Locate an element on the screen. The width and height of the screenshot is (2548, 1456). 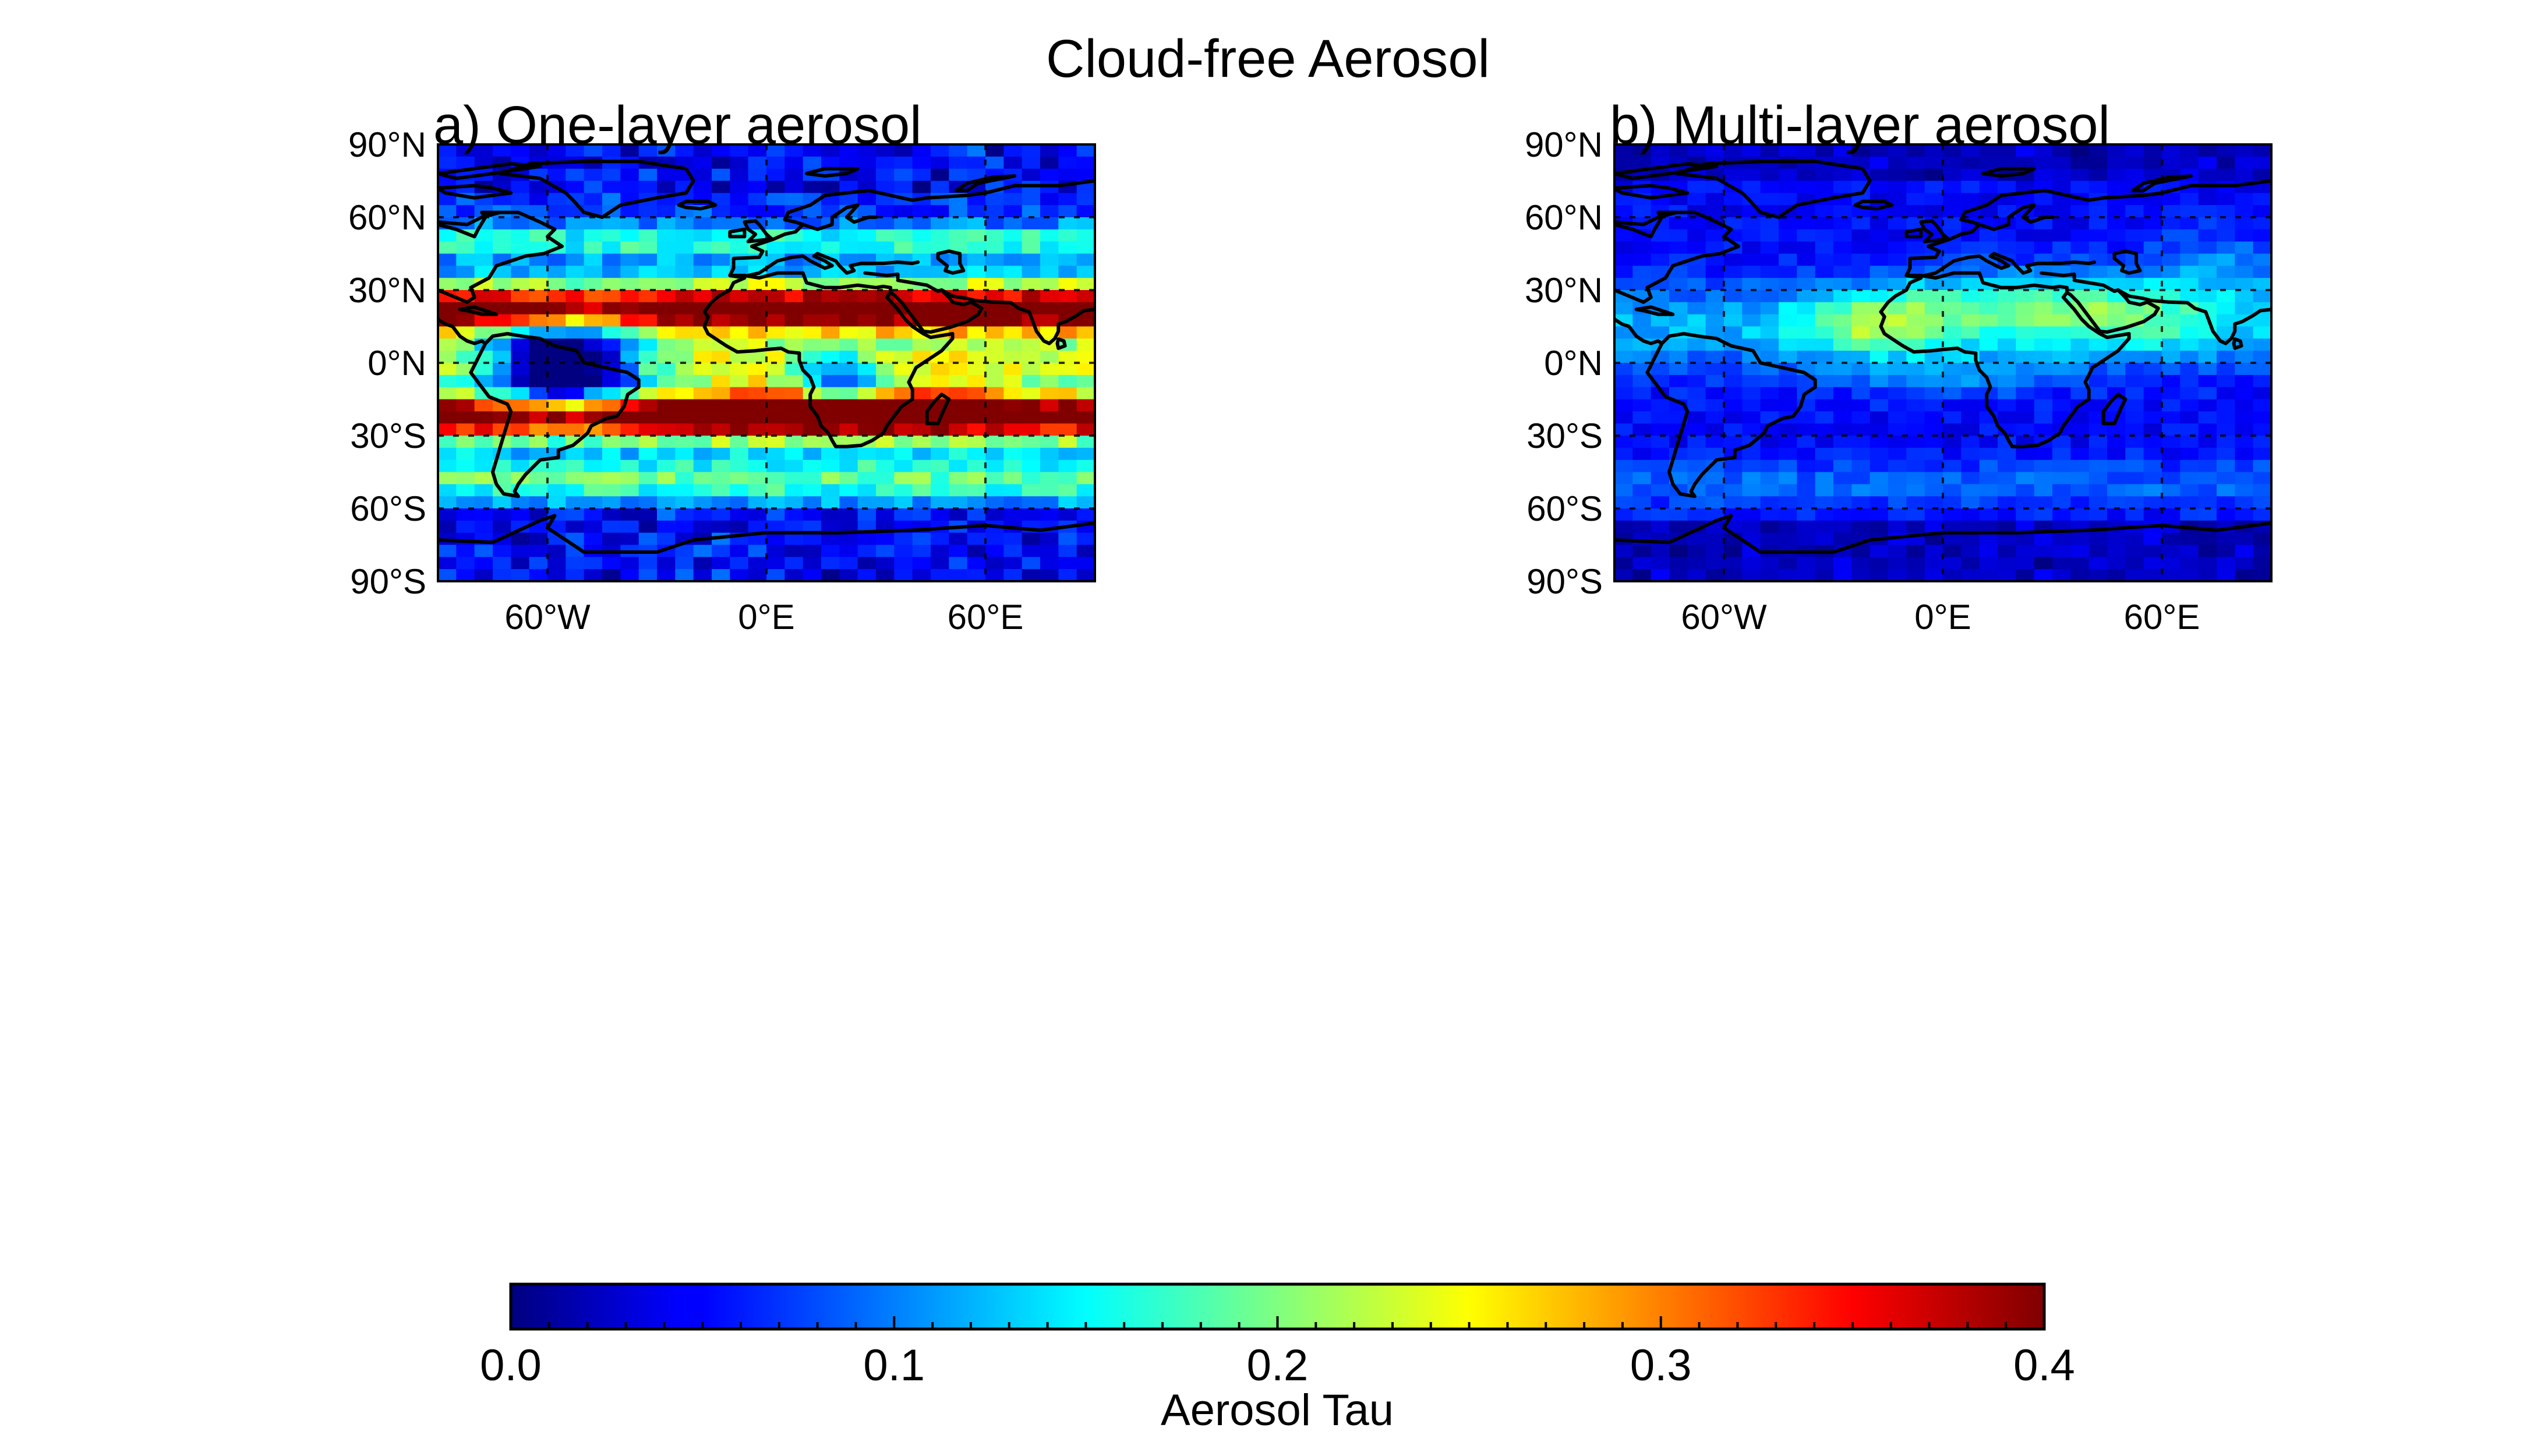
colorbar-tick-label: 0.4 is located at coordinates (2044, 1365).